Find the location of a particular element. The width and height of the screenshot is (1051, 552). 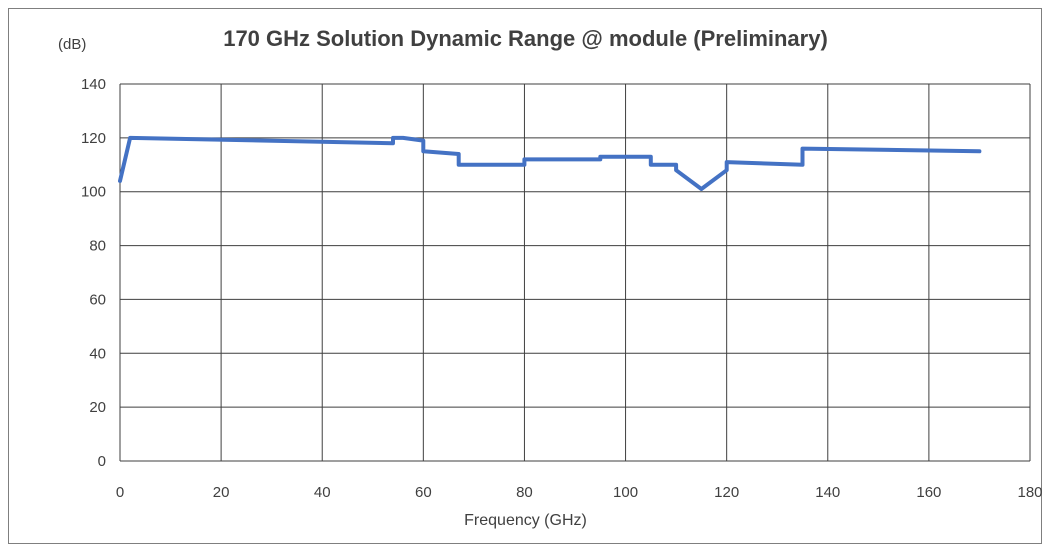

x-tick-label: 140 is located at coordinates (827, 492).